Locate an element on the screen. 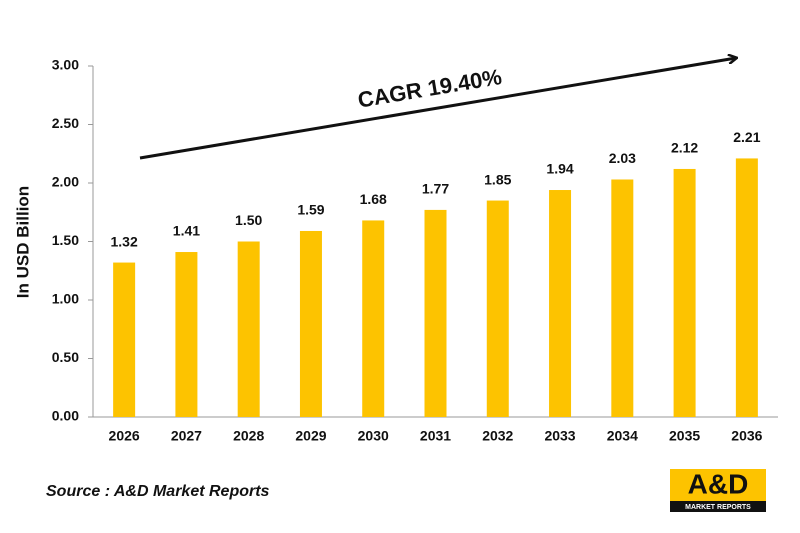 The height and width of the screenshot is (533, 800). value-label: 2.21 is located at coordinates (746, 137).